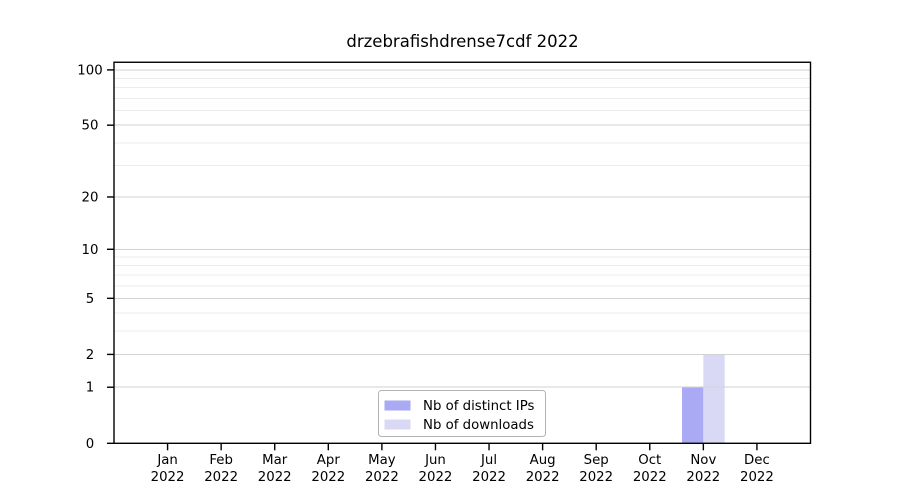  I want to click on x-tick-label-year-jan: 2022, so click(168, 477).